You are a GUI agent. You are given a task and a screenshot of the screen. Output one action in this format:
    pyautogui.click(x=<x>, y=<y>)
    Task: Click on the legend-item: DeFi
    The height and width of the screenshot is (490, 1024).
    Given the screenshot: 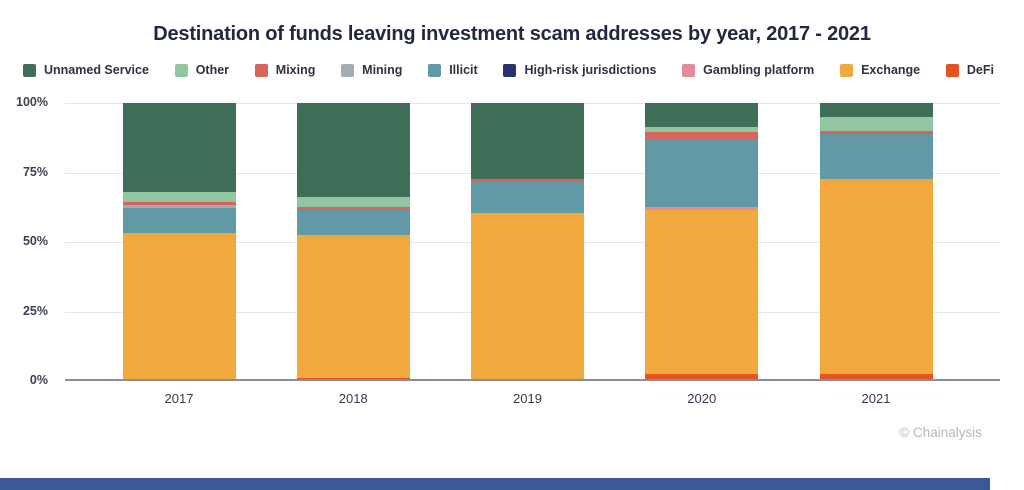 What is the action you would take?
    pyautogui.click(x=969, y=70)
    